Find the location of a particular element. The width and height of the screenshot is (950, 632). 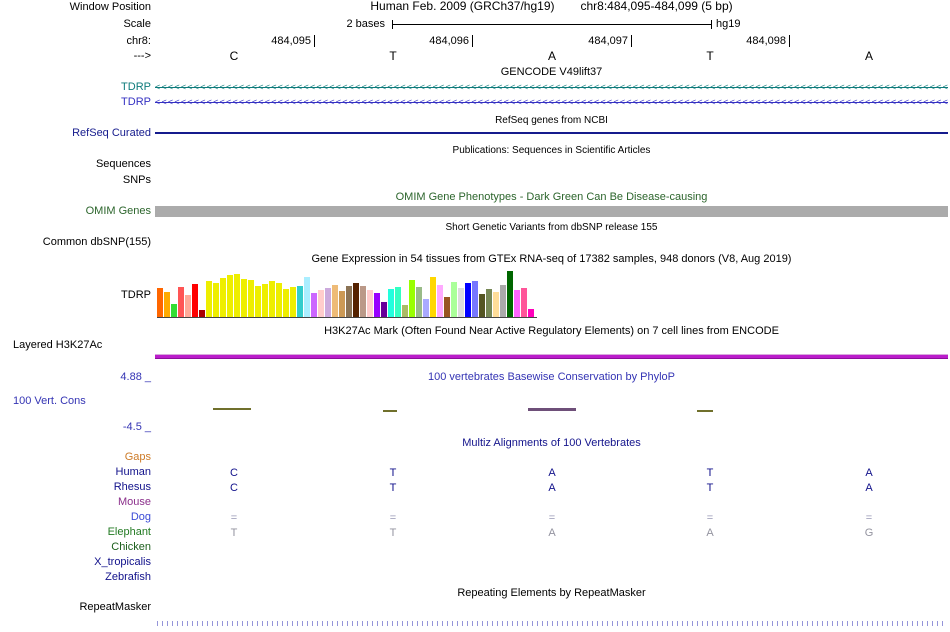

sequences-label: Sequences is located at coordinates (123, 164).